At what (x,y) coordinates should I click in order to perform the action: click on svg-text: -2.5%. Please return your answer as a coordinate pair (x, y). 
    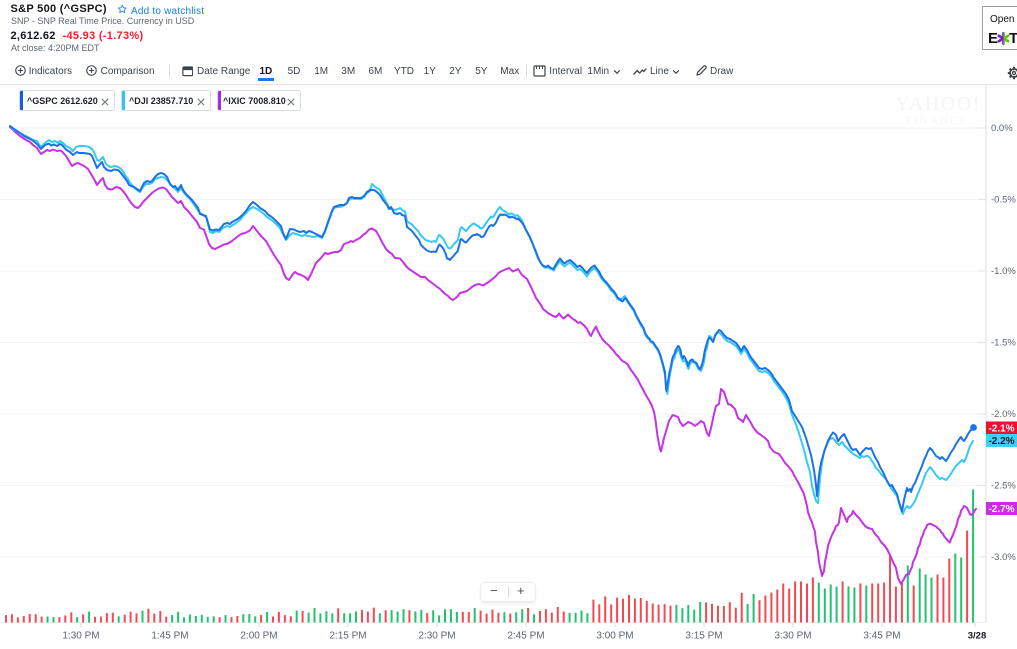
    Looking at the image, I should click on (1003, 486).